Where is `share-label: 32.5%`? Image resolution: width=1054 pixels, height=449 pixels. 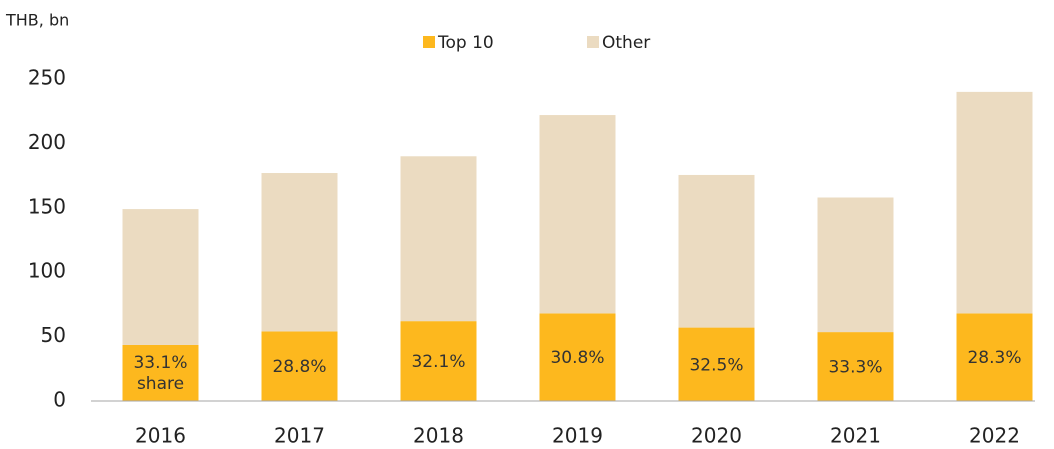
share-label: 32.5% is located at coordinates (716, 365).